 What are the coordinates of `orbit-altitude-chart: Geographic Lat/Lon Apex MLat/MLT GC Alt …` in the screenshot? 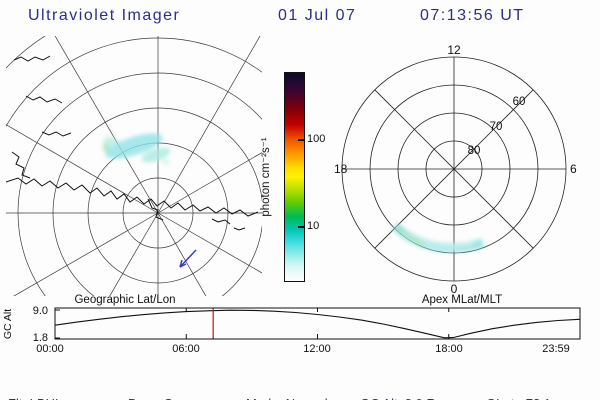 It's located at (291, 324).